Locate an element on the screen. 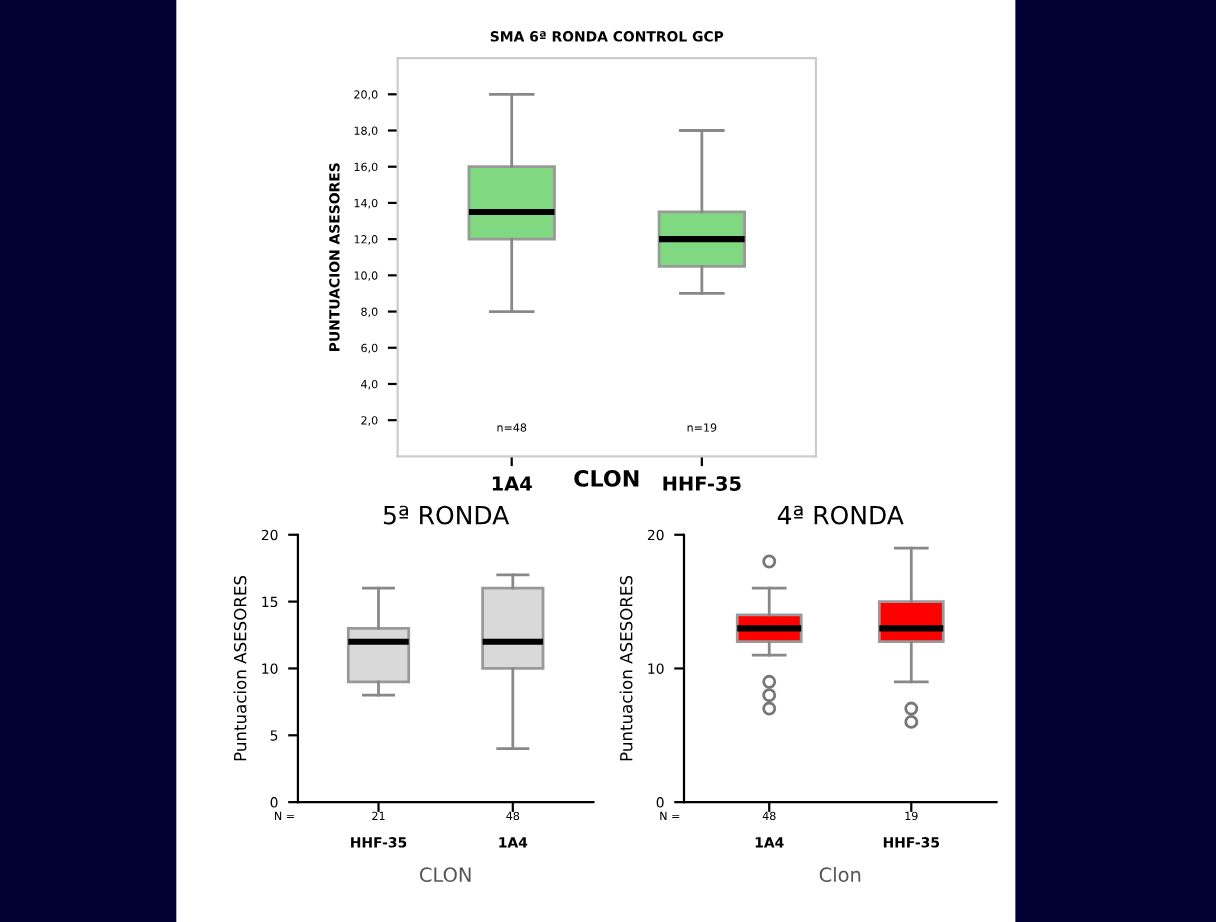  x-tick-label: HHF-35 is located at coordinates (702, 483).